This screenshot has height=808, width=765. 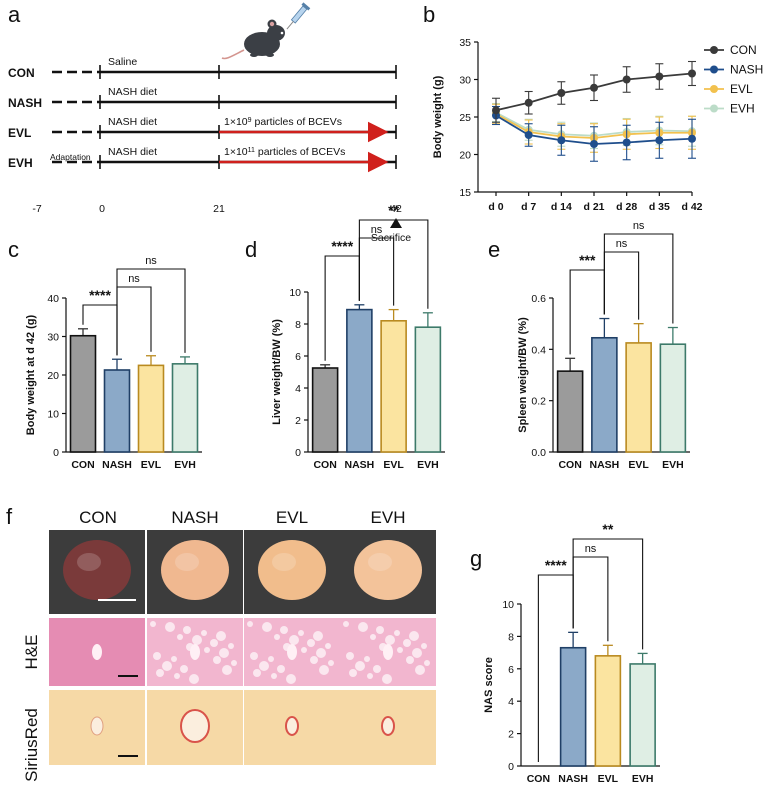 What do you see at coordinates (714, 50) in the screenshot?
I see `legend-marker` at bounding box center [714, 50].